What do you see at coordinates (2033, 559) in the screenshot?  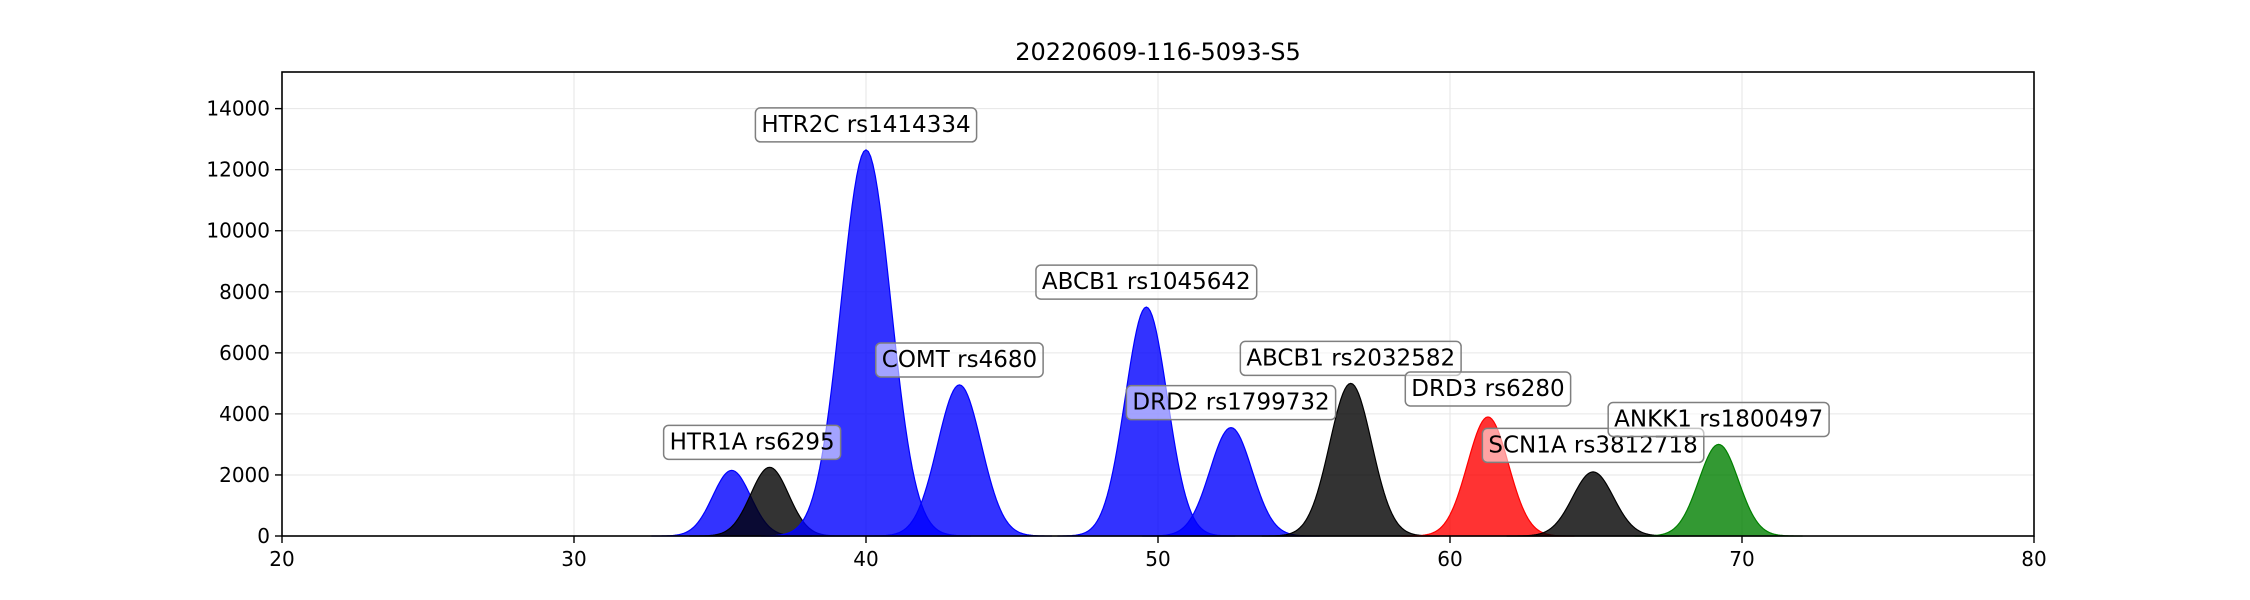 I see `x-tick-label: 80` at bounding box center [2033, 559].